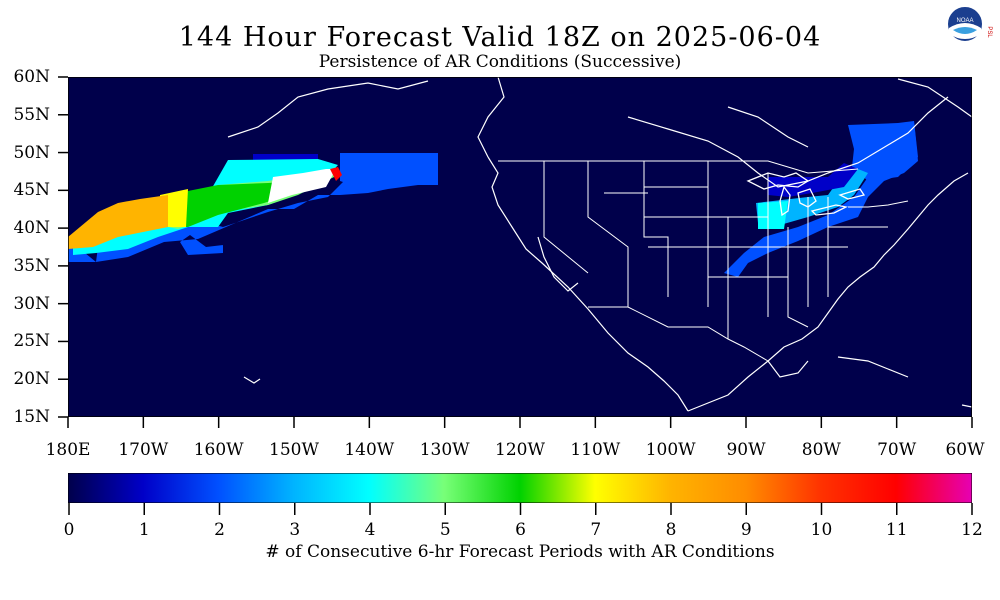 The image size is (1000, 600). I want to click on lon-label: 130W, so click(444, 450).